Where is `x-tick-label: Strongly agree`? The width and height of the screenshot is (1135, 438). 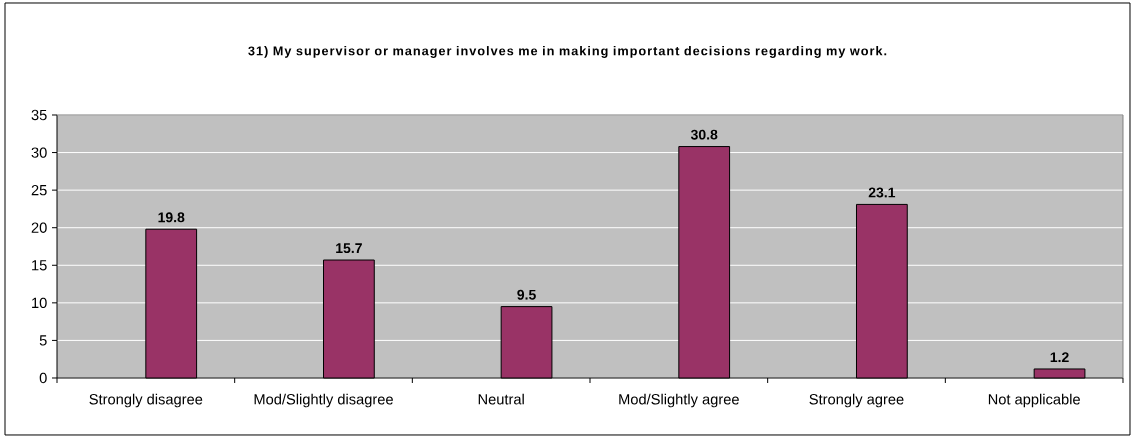 x-tick-label: Strongly agree is located at coordinates (856, 400).